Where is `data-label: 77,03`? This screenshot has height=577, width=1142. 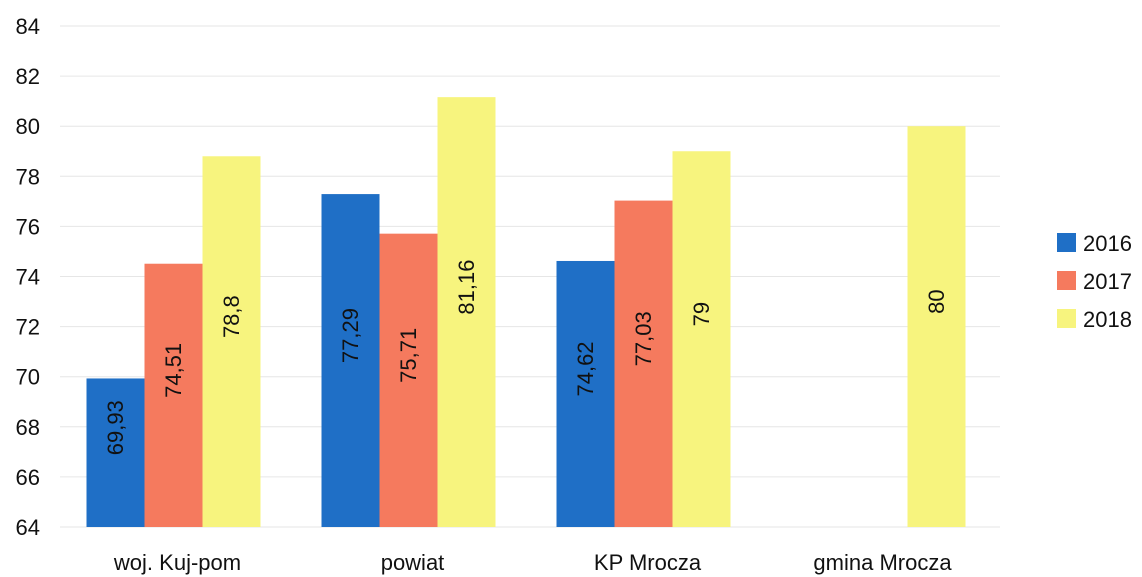 data-label: 77,03 is located at coordinates (643, 338).